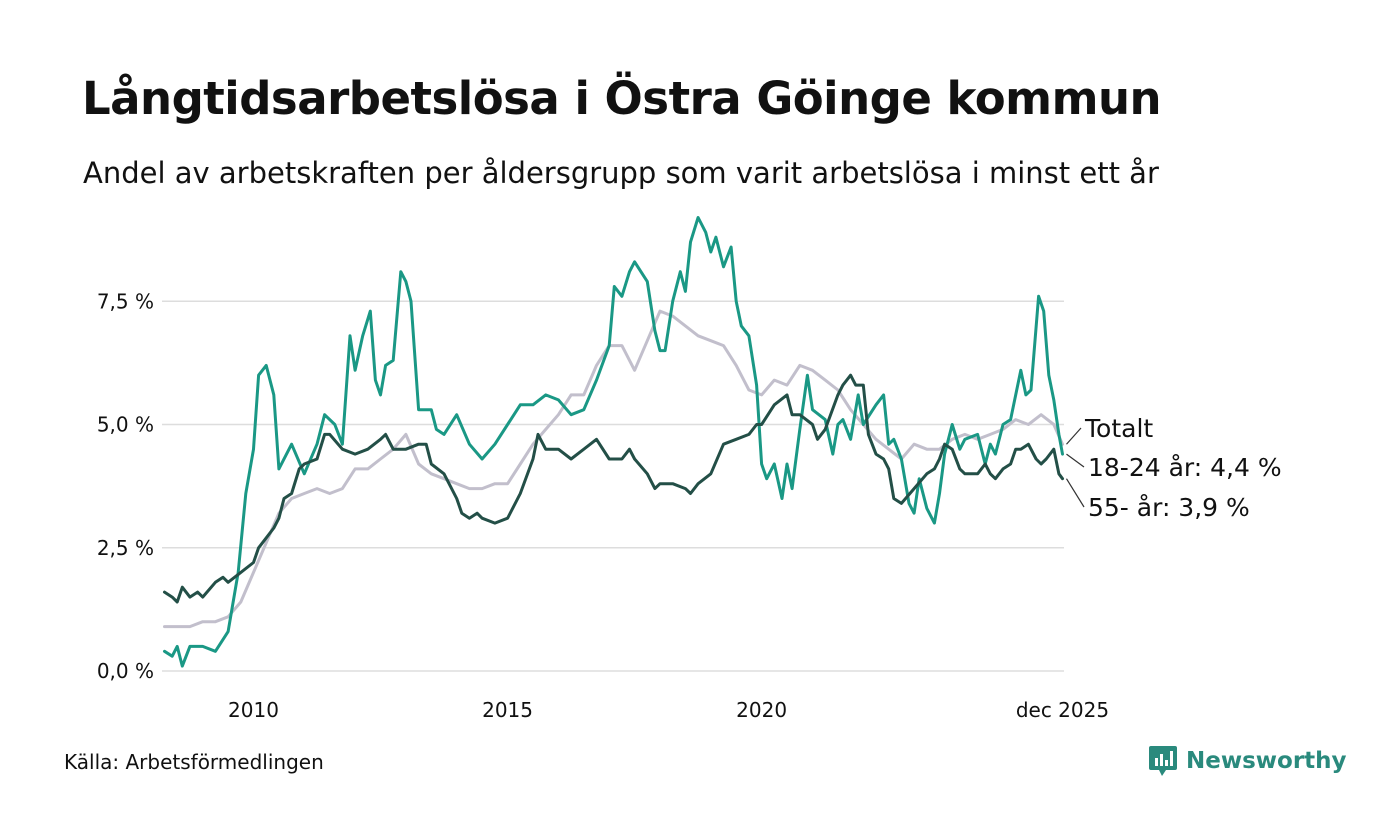  Describe the element at coordinates (1169, 507) in the screenshot. I see `series-label: 55- år: 3,9 %` at that location.